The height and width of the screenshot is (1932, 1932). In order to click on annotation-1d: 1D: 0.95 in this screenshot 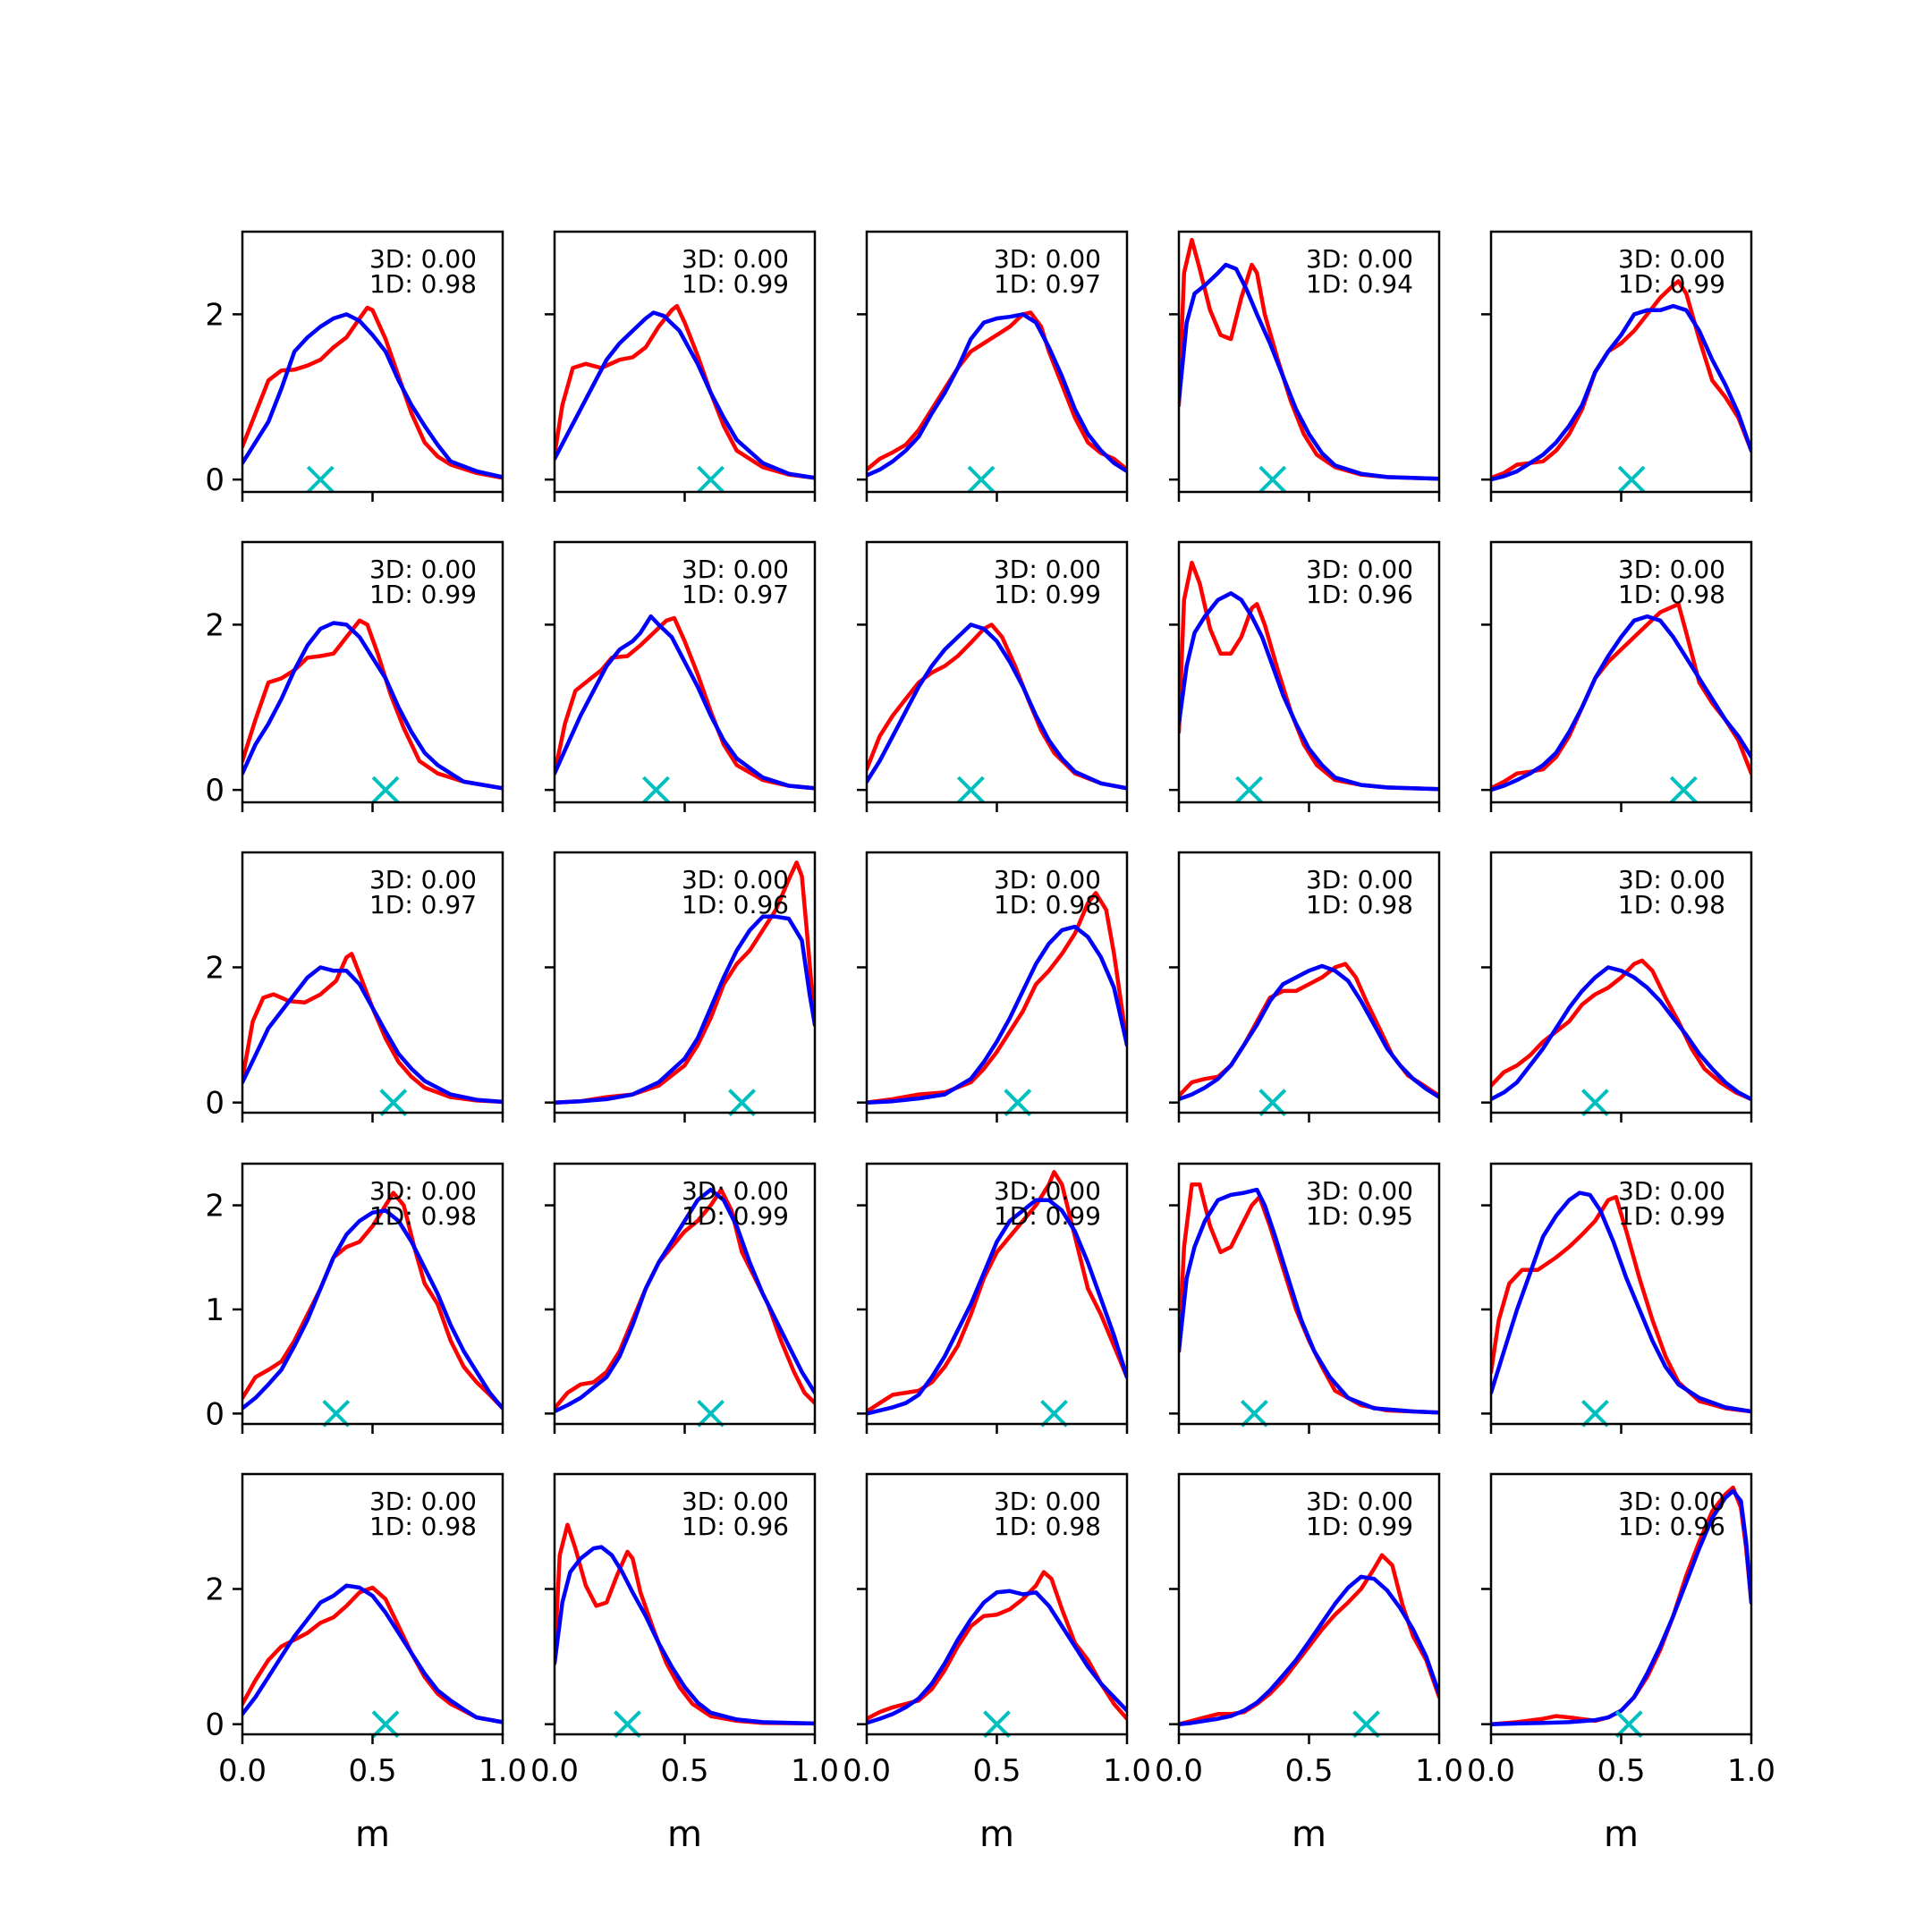, I will do `click(1359, 1216)`.